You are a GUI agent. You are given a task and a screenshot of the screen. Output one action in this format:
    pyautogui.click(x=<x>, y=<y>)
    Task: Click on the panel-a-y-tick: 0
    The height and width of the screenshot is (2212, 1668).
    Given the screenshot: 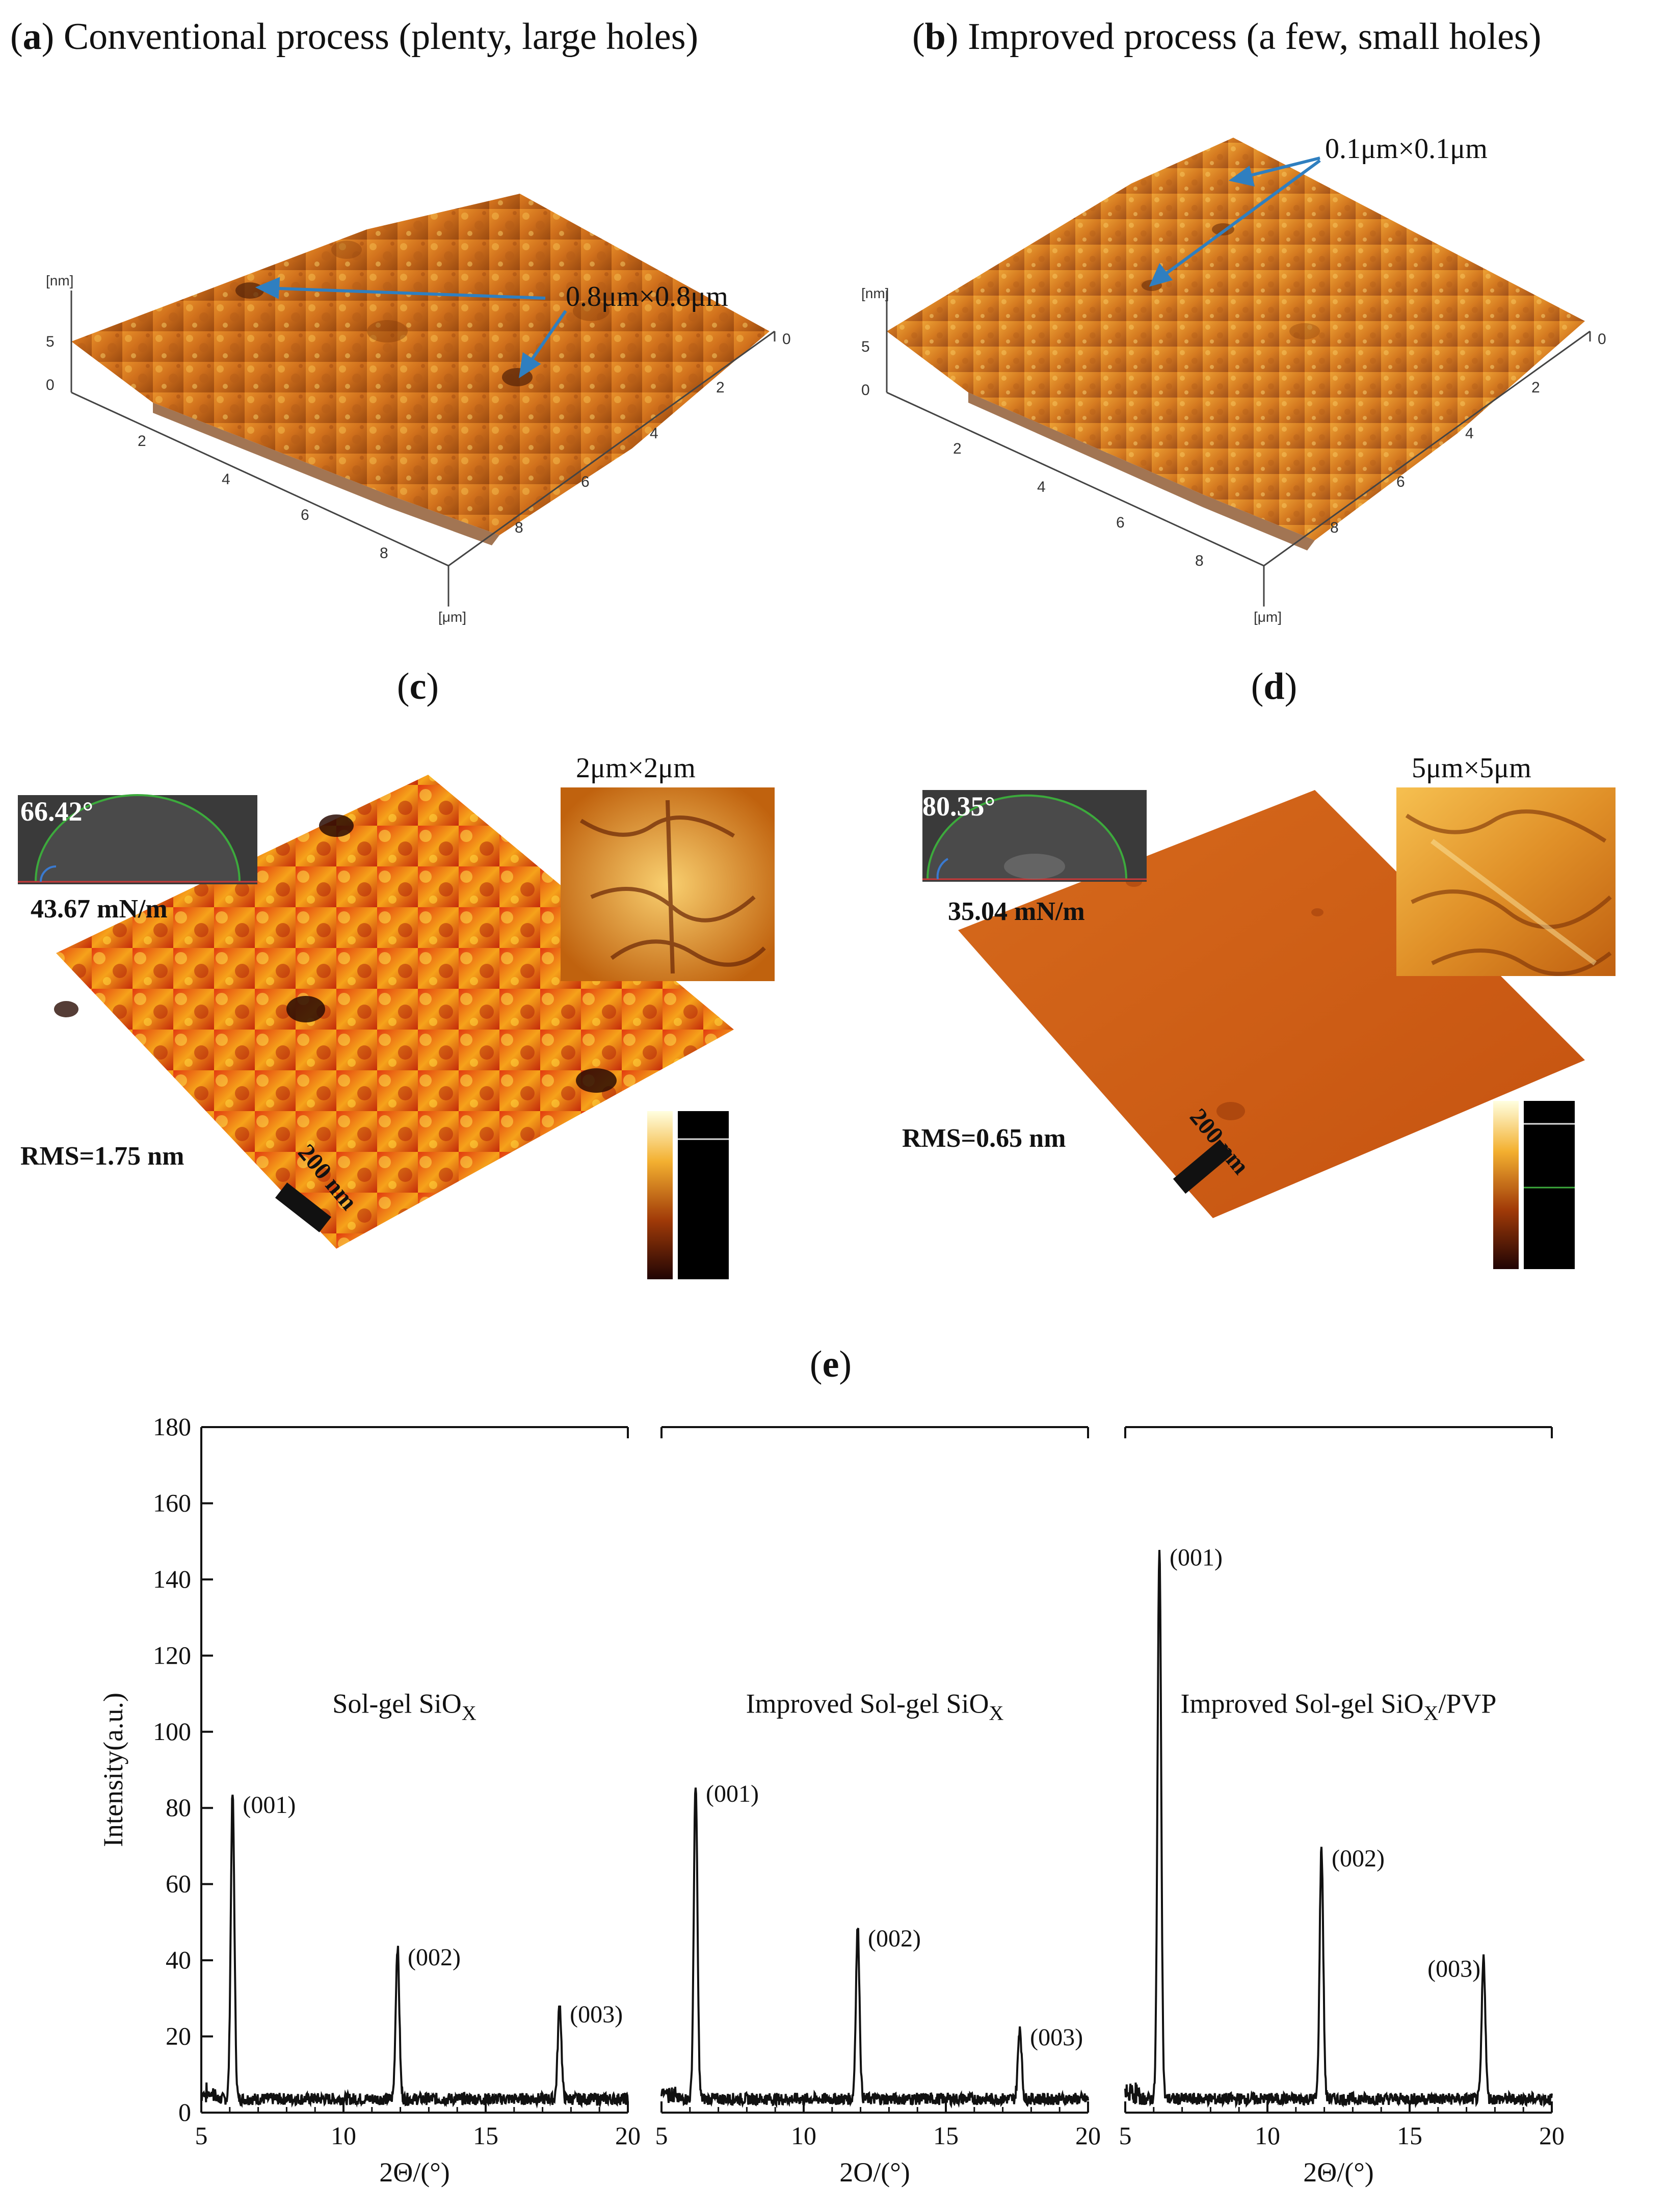 What is the action you would take?
    pyautogui.click(x=786, y=339)
    